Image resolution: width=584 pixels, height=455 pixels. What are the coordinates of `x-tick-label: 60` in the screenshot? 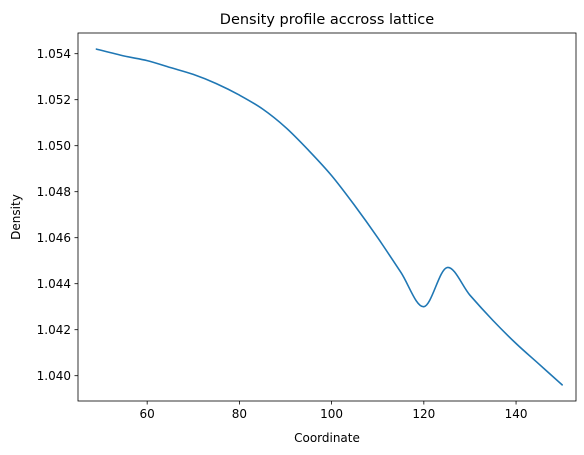 It's located at (147, 414).